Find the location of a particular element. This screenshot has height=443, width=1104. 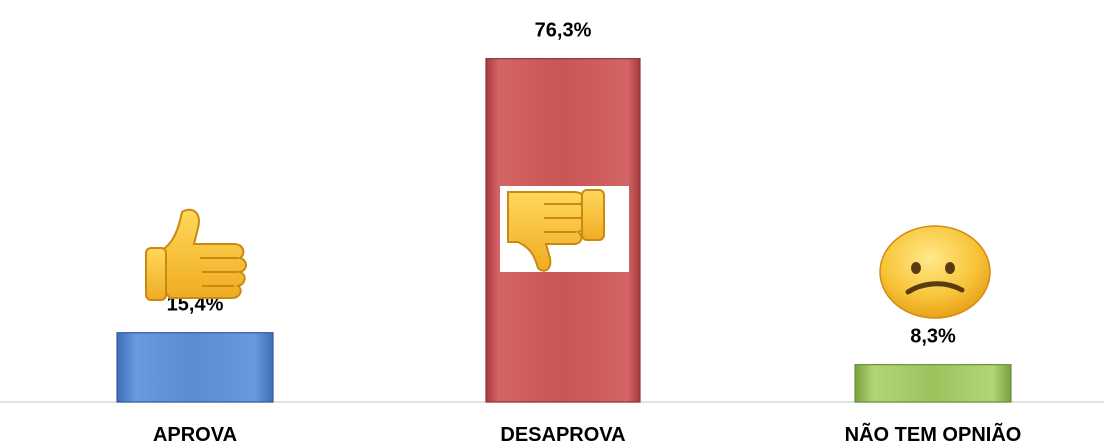

bar-nao-tem-opniao is located at coordinates (933, 383).